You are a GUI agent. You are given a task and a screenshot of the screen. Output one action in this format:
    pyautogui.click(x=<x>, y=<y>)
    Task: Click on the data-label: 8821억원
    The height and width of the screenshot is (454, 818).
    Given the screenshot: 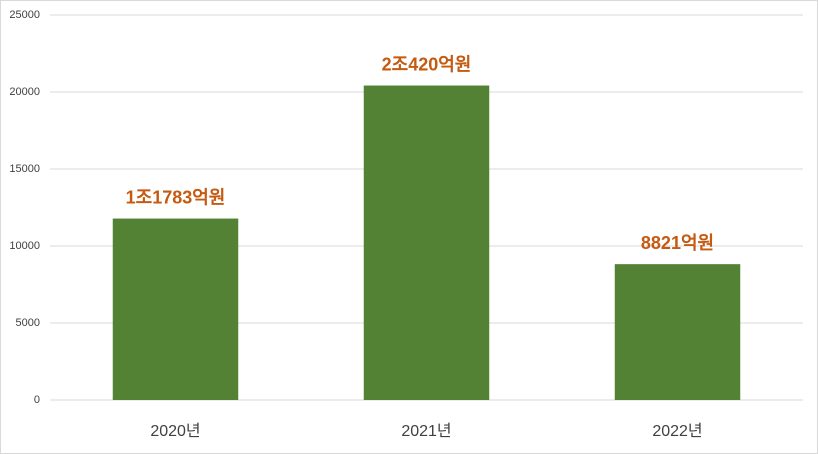 What is the action you would take?
    pyautogui.click(x=677, y=243)
    